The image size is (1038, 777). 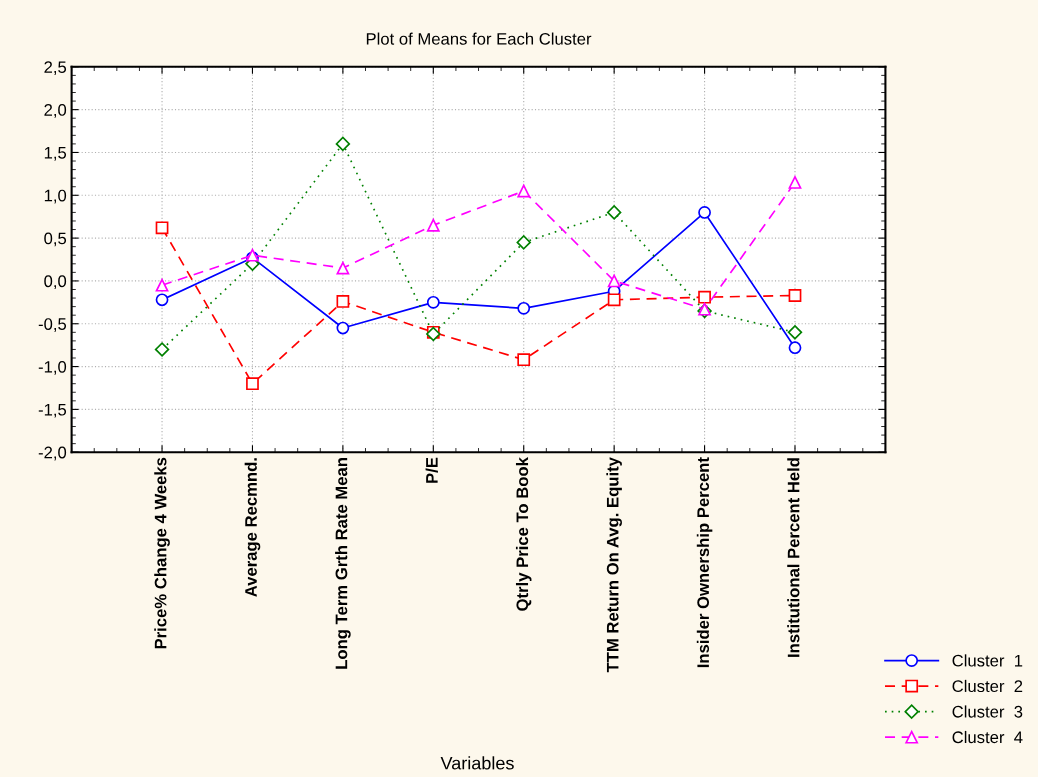 I want to click on legend-label: Cluster 4, so click(x=987, y=737).